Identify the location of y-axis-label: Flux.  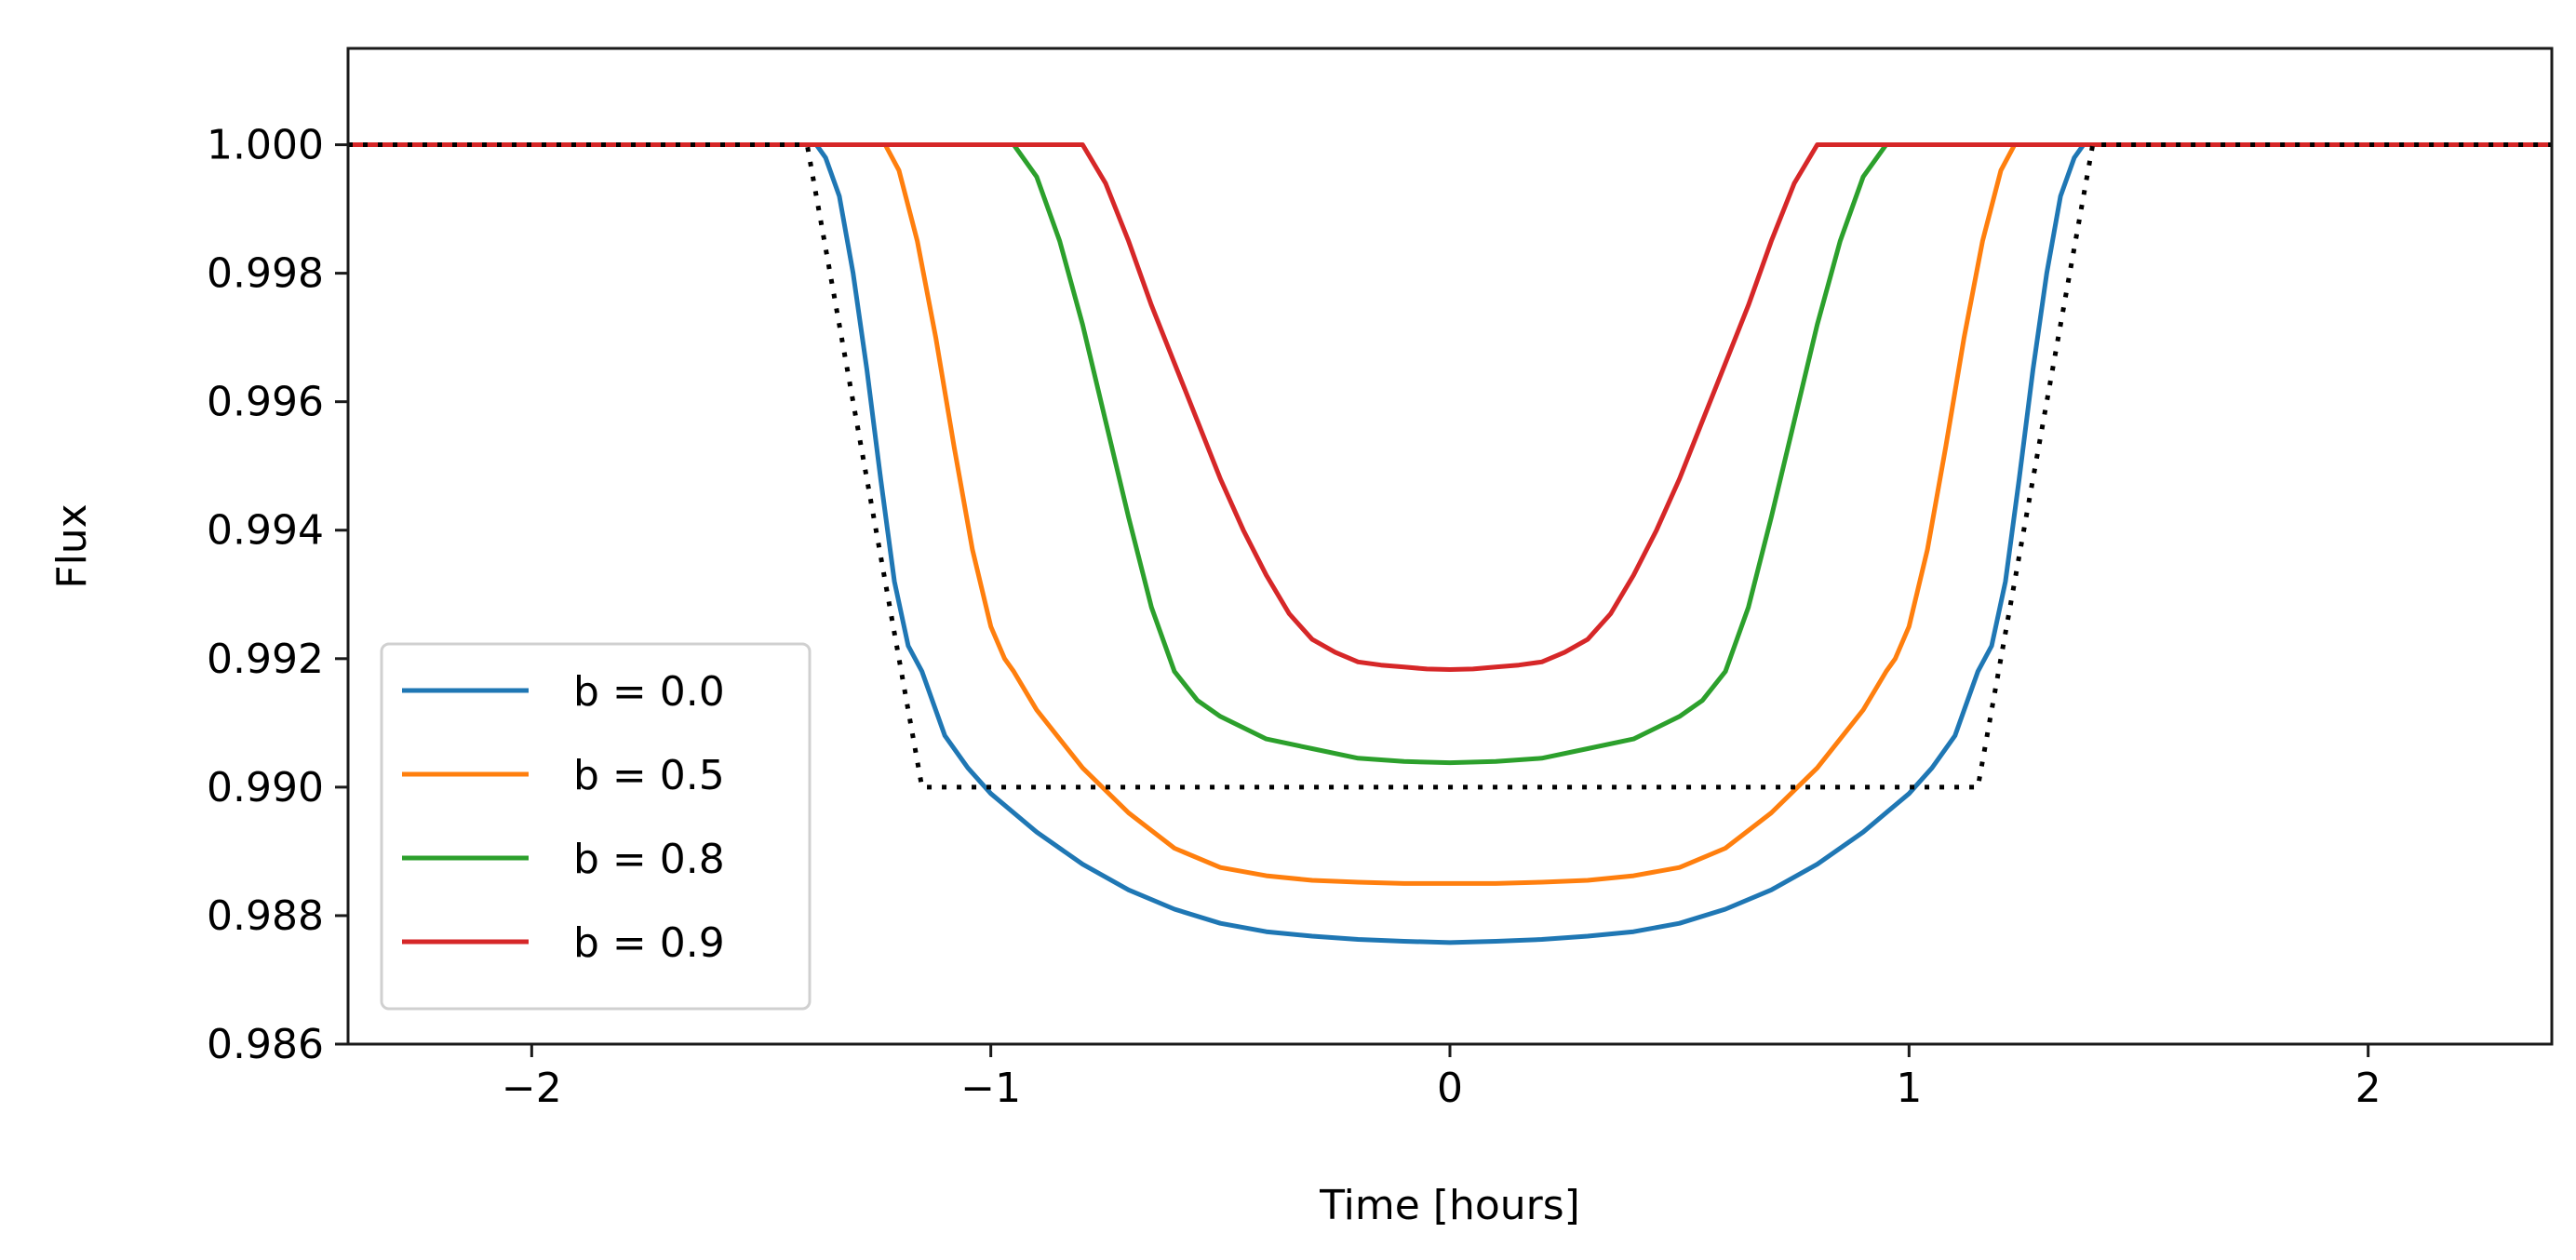
(72, 545).